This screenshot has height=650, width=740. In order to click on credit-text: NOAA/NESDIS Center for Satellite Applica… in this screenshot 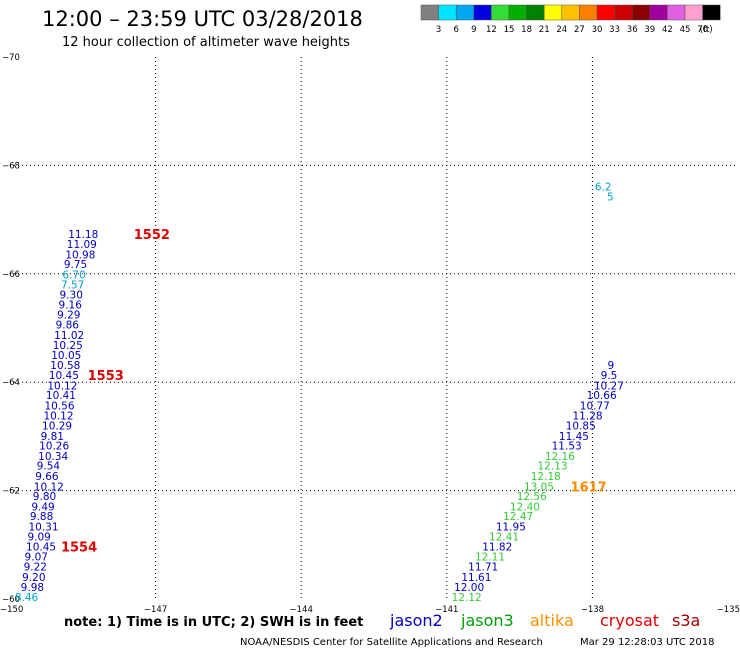, I will do `click(391, 642)`.